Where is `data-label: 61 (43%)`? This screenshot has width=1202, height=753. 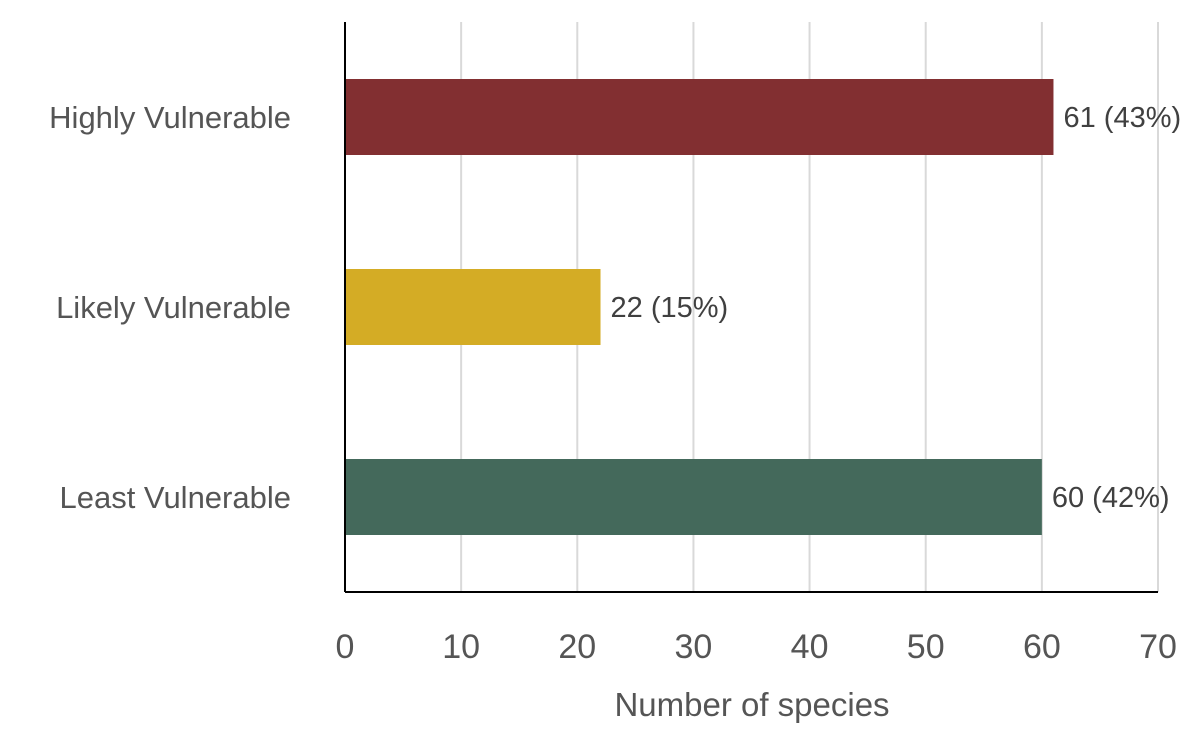
data-label: 61 (43%) is located at coordinates (1122, 118).